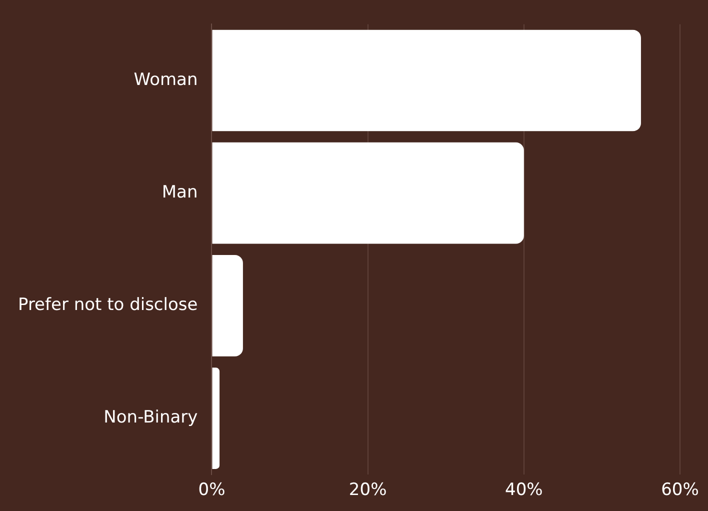 The width and height of the screenshot is (708, 511). What do you see at coordinates (680, 490) in the screenshot?
I see `x-tick-label: 60%` at bounding box center [680, 490].